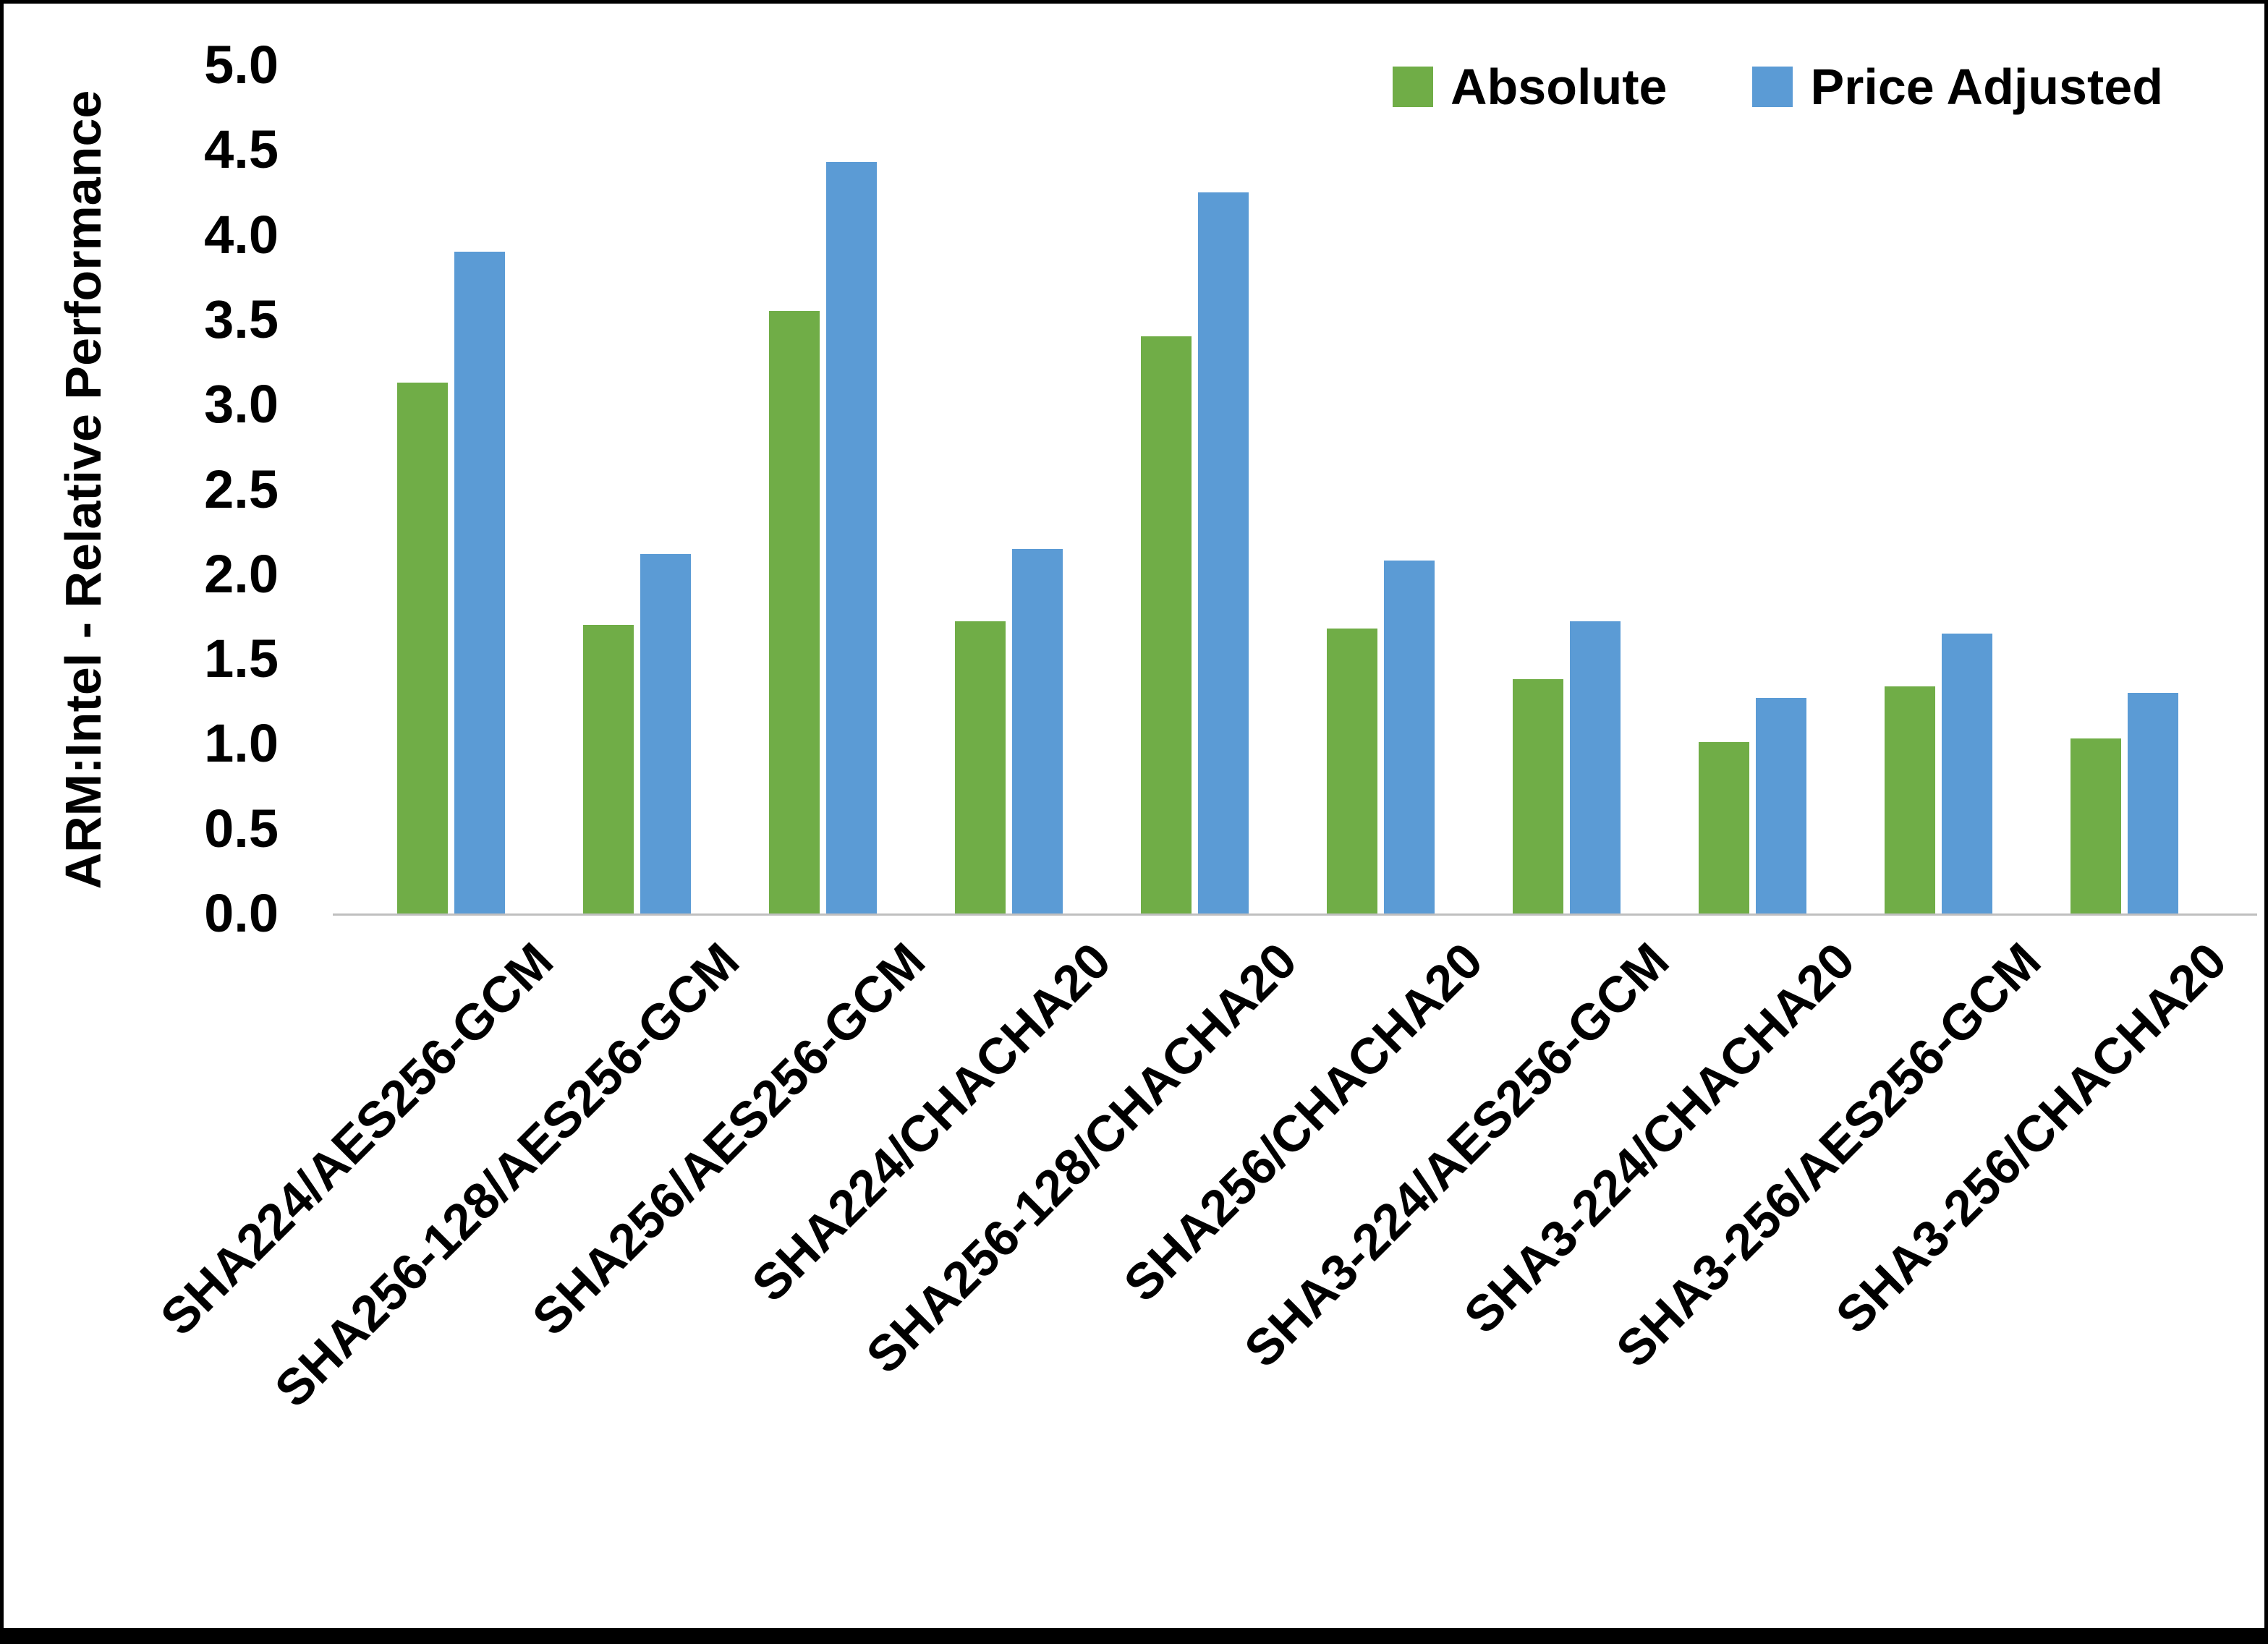  What do you see at coordinates (1559, 87) in the screenshot?
I see `legend-label-absolute: Absolute` at bounding box center [1559, 87].